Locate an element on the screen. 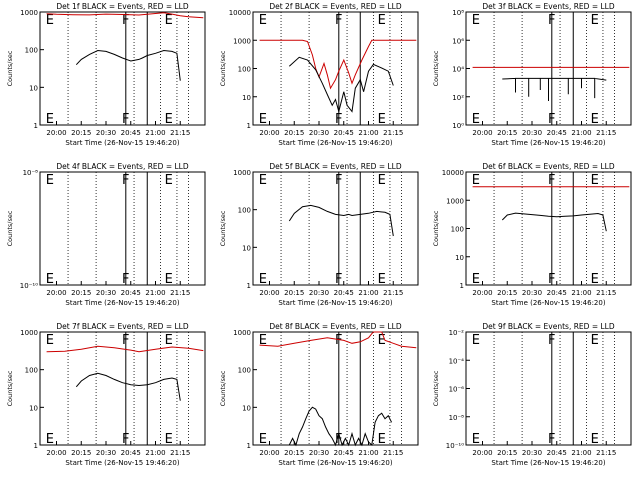 This screenshot has width=640, height=480. y-tick-label: 10⁰ is located at coordinates (458, 126).